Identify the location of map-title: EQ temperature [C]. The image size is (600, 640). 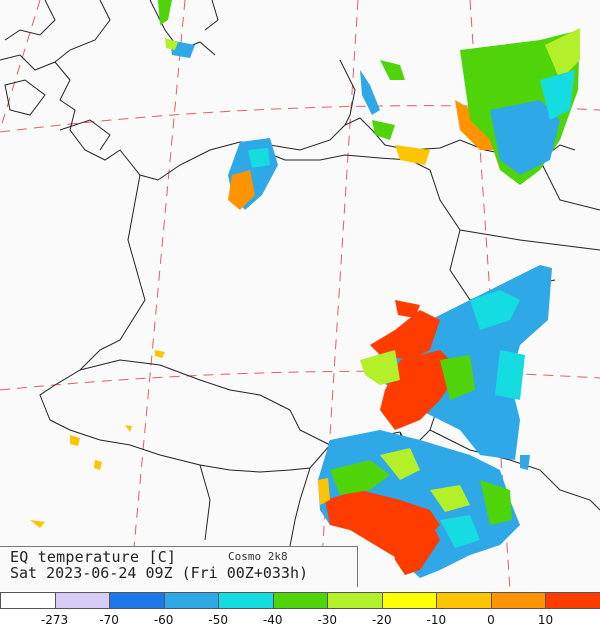
(93, 557).